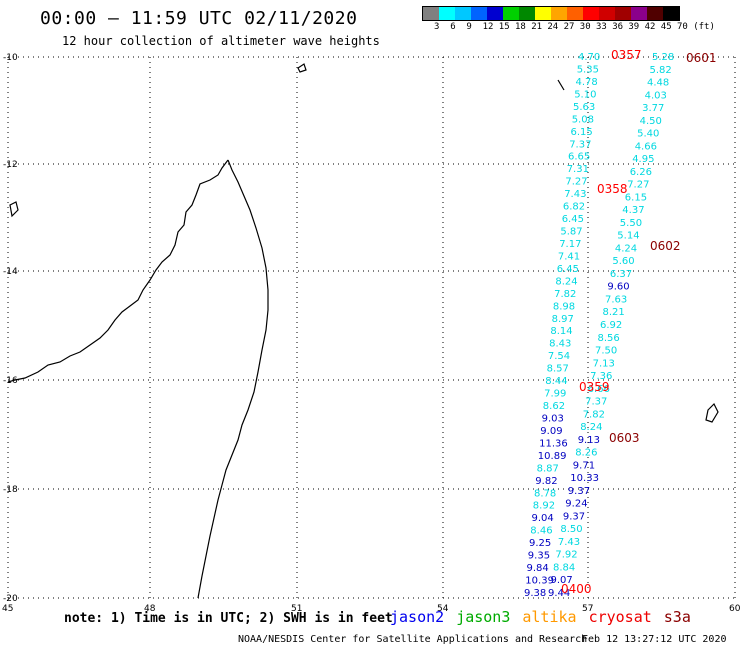 The image size is (740, 650). What do you see at coordinates (584, 107) in the screenshot?
I see `wave-height-value: 5.63` at bounding box center [584, 107].